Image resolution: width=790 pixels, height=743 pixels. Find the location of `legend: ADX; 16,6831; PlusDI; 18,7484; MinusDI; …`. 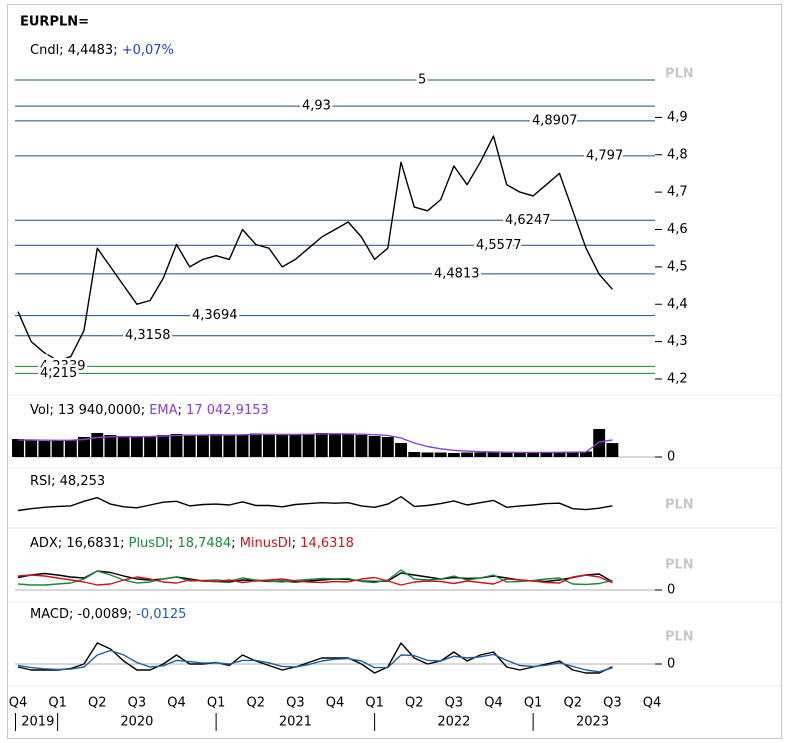

legend: ADX; 16,6831; PlusDI; 18,7484; MinusDI; … is located at coordinates (192, 543).